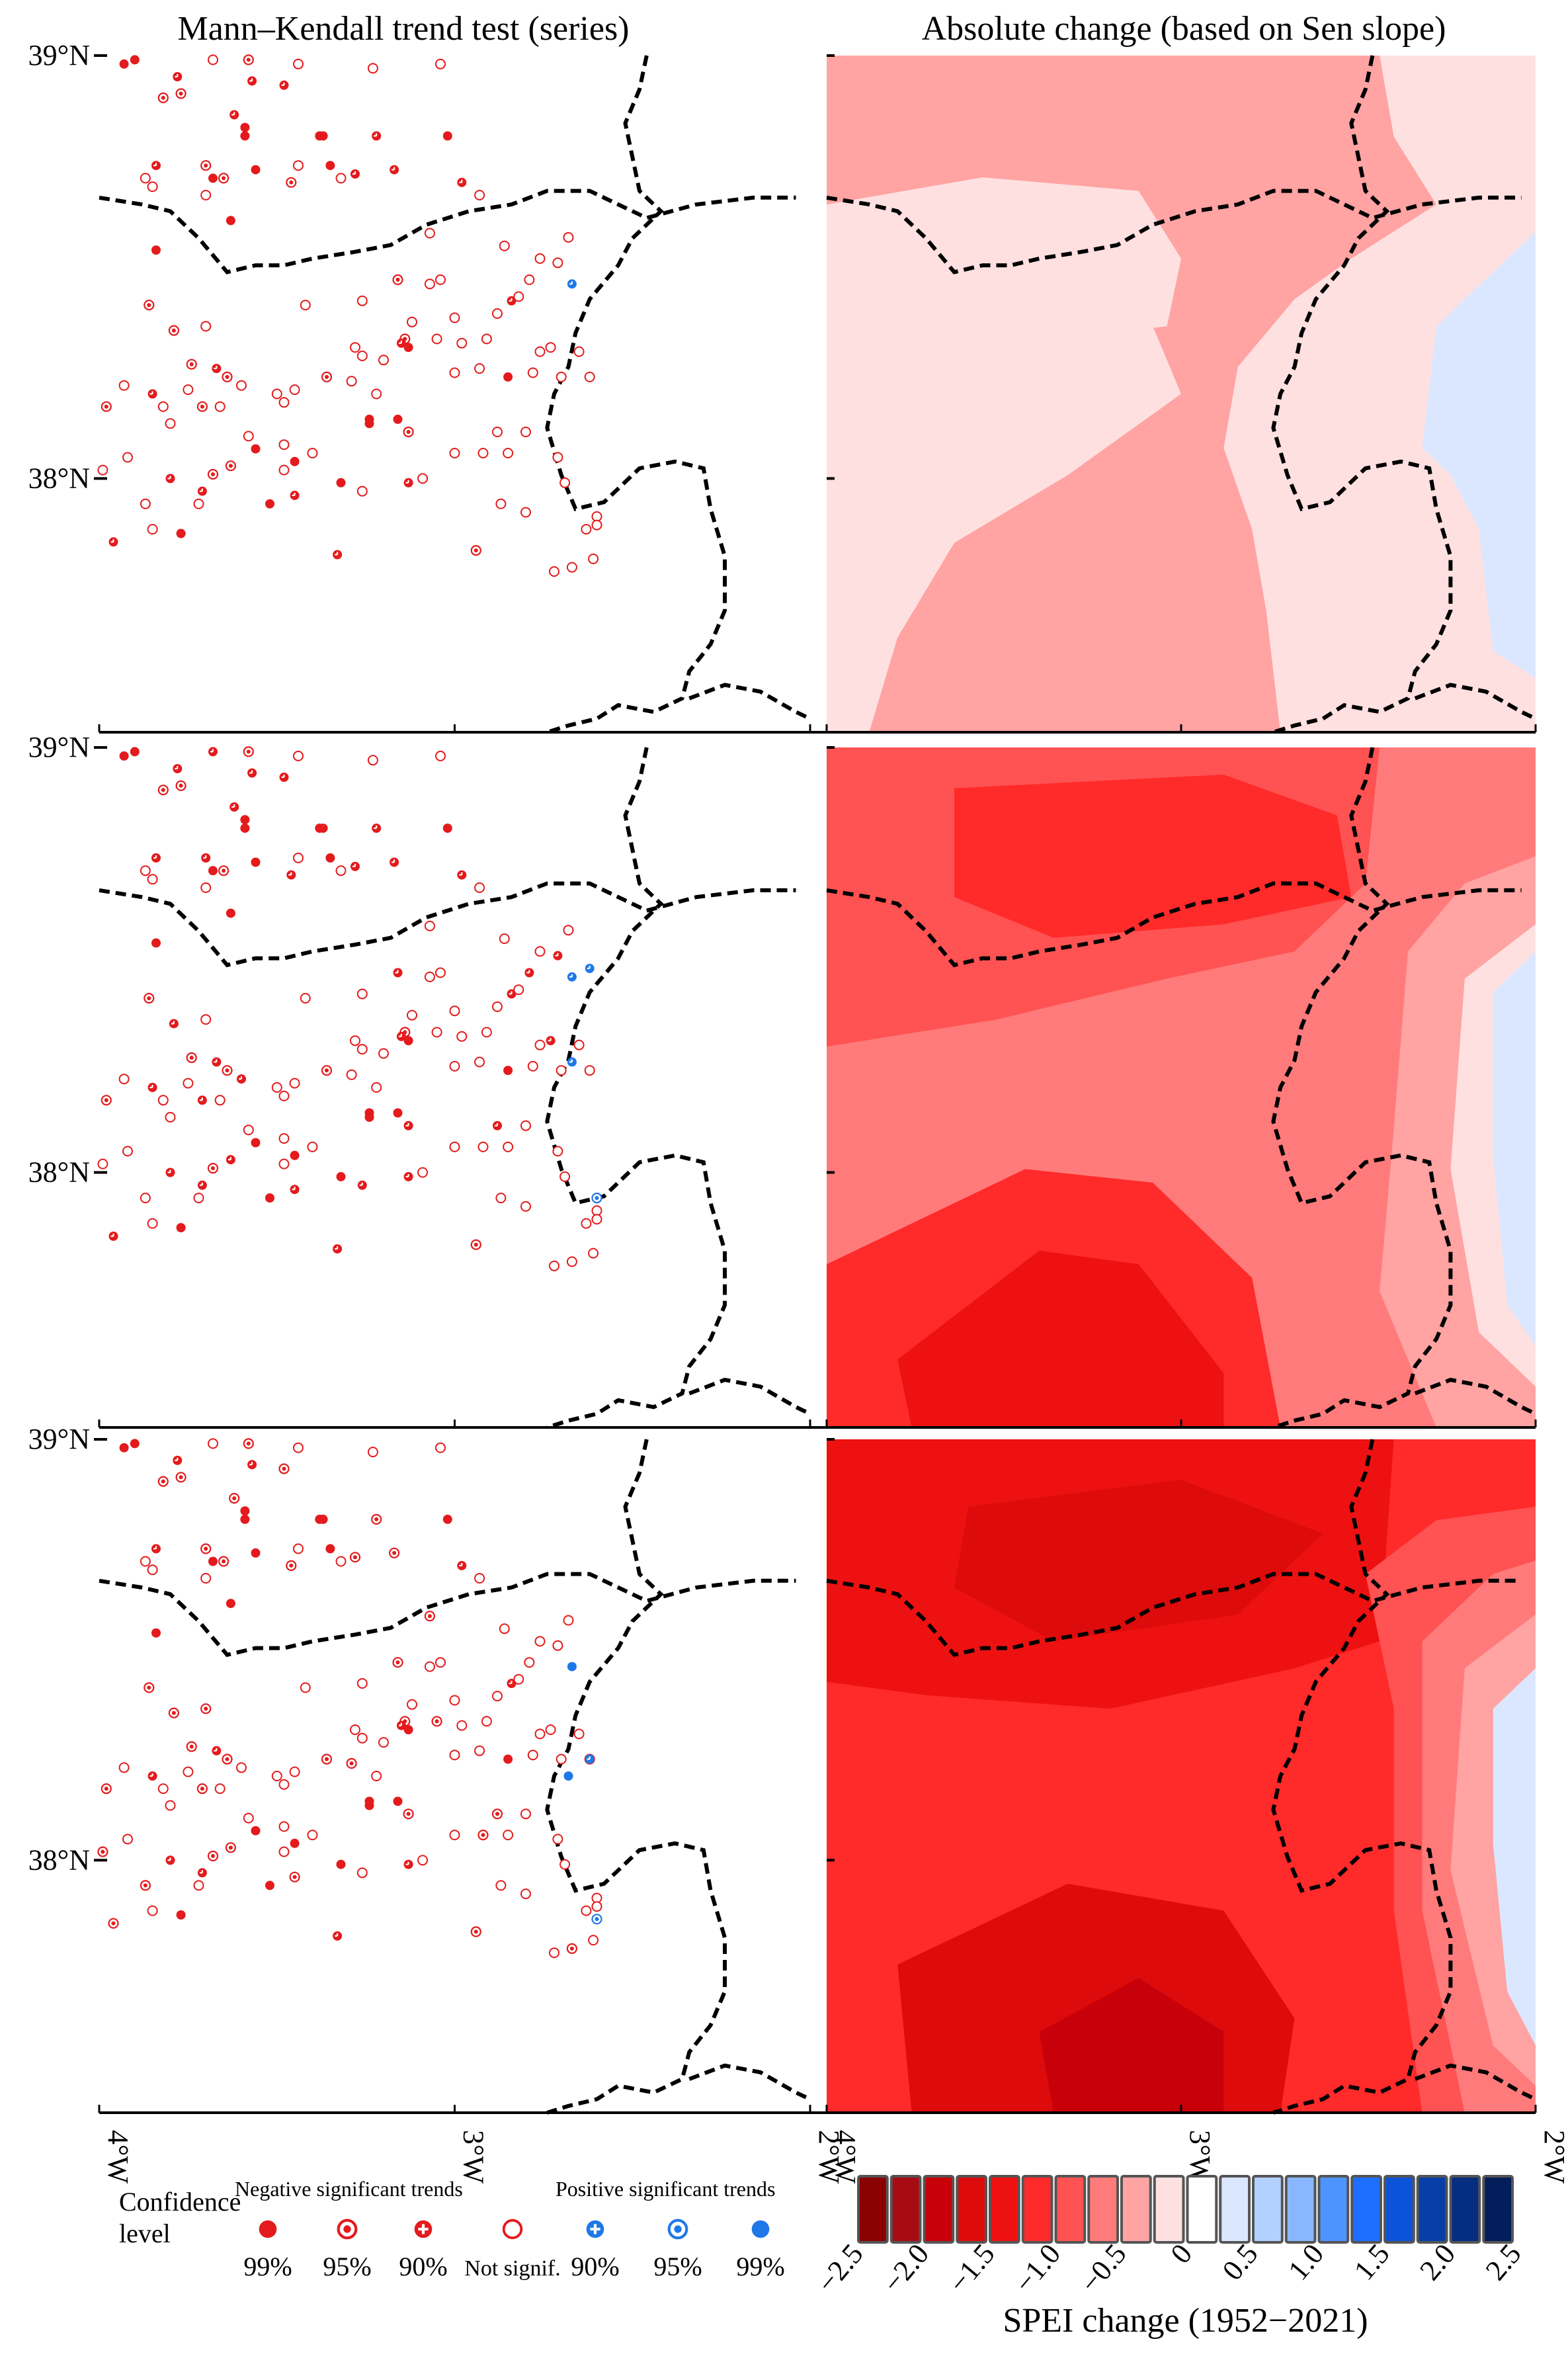 This screenshot has width=1568, height=2372. I want to click on heat-band-g, so click(1514, 1148).